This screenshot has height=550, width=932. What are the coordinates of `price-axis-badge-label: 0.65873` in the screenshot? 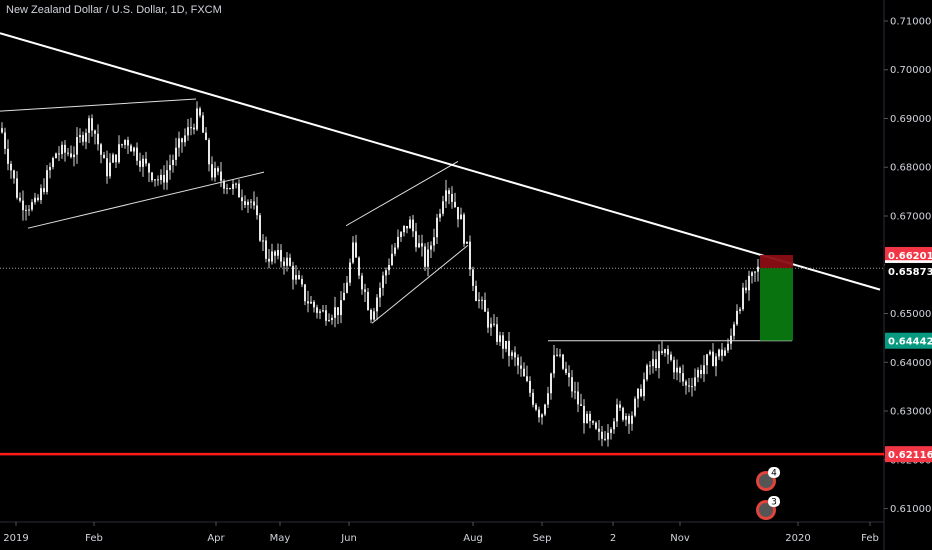 It's located at (910, 272).